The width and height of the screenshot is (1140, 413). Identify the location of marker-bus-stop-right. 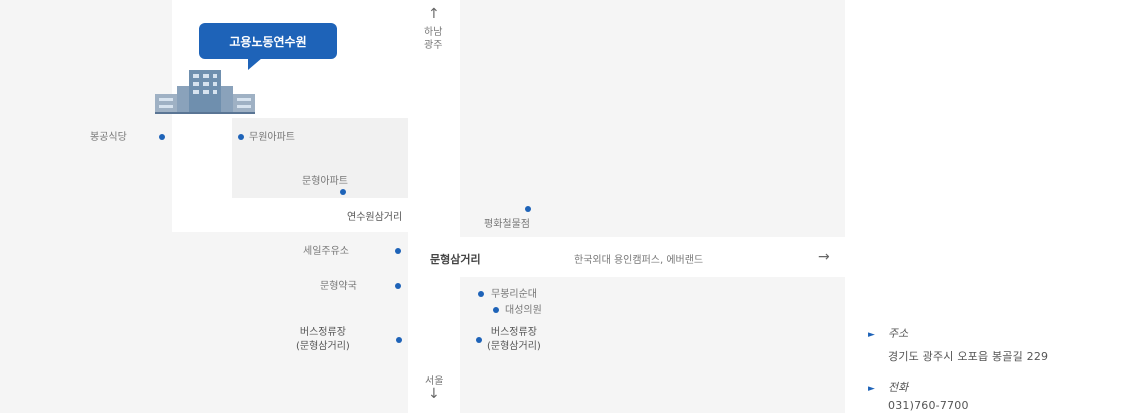
(479, 340).